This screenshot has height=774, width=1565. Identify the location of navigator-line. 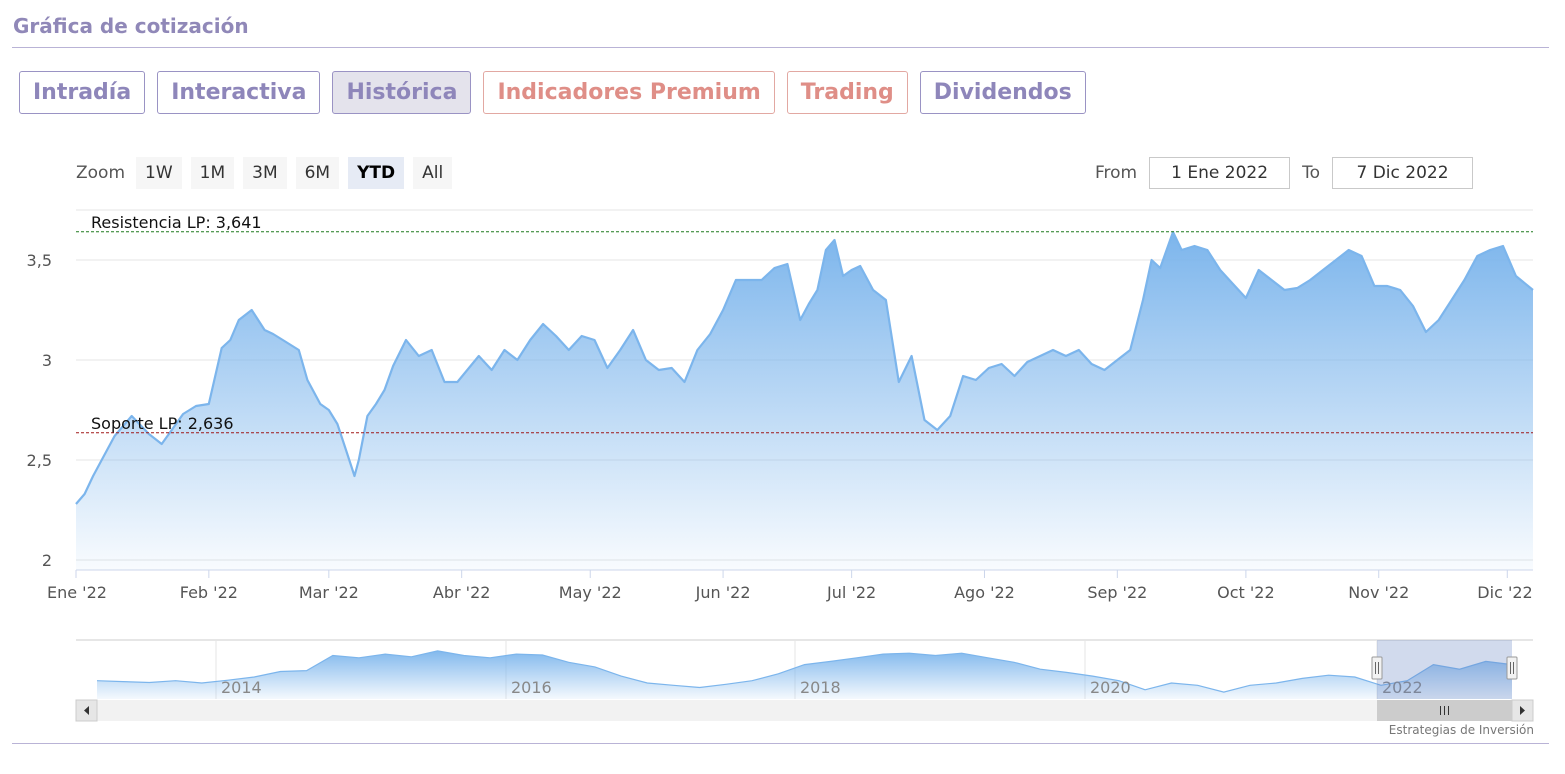
(804, 671).